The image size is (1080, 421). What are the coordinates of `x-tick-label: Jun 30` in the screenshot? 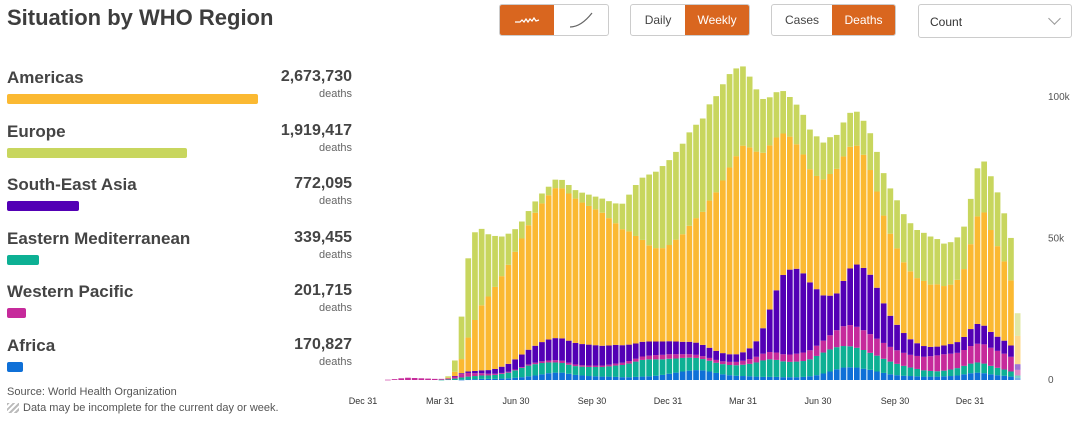 It's located at (817, 401).